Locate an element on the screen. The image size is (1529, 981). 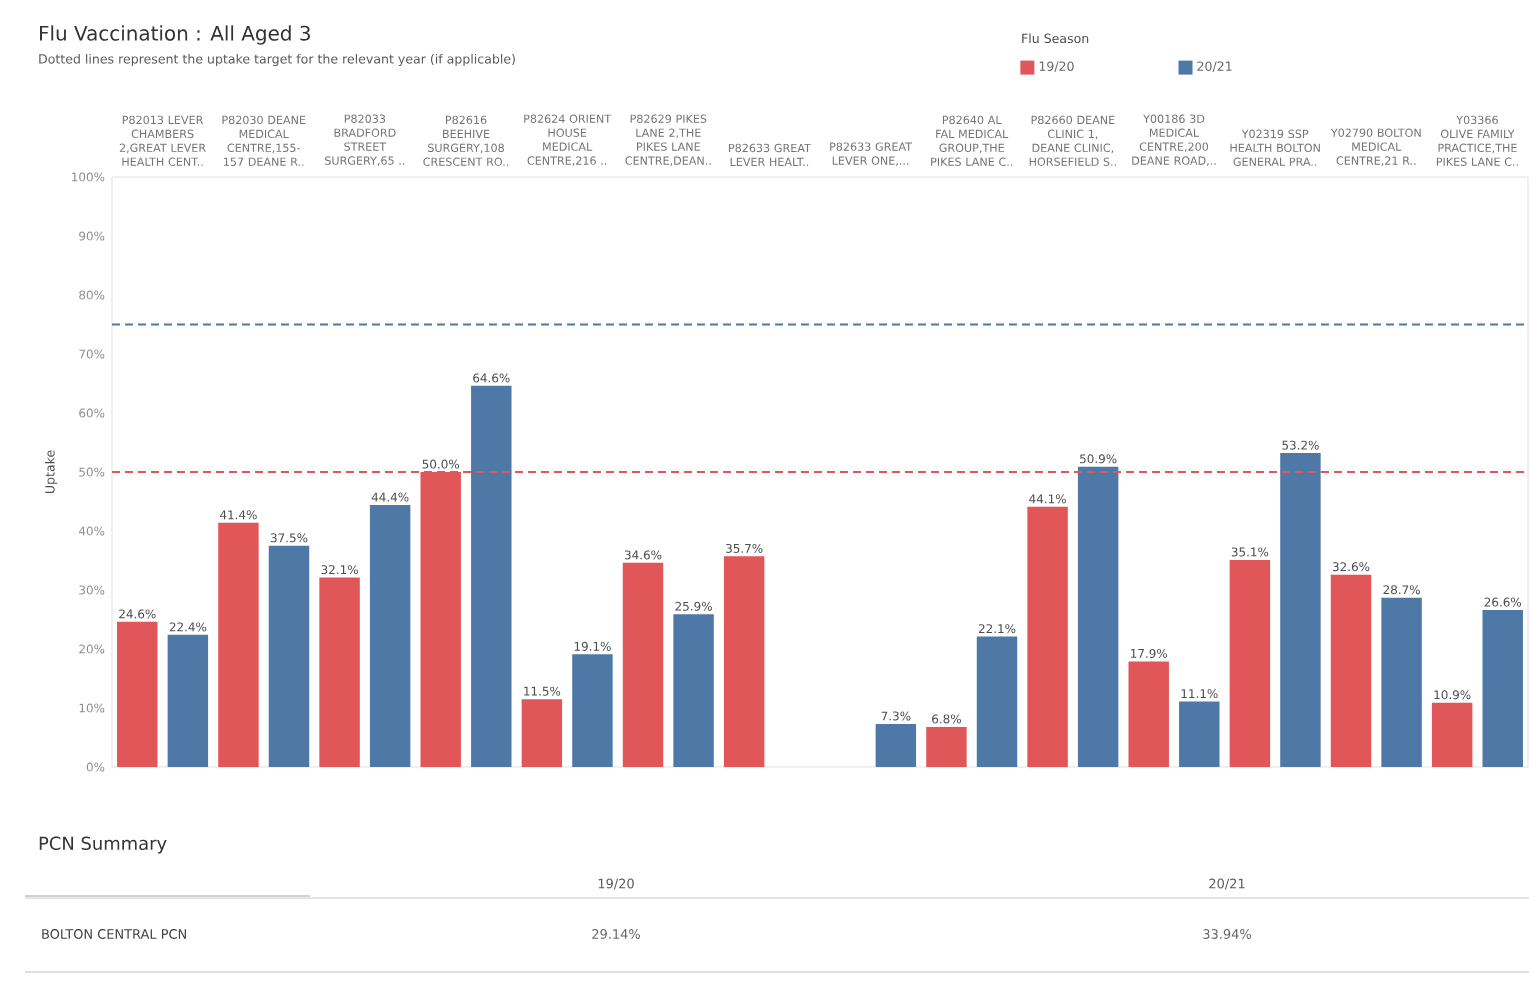
y-tick-label: 50% is located at coordinates (92, 472).